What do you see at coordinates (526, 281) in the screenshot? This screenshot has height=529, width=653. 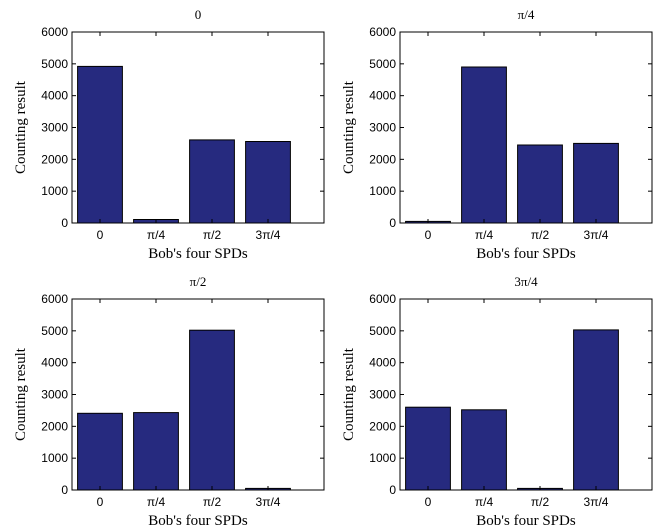 I see `chart-title: 3π/4` at bounding box center [526, 281].